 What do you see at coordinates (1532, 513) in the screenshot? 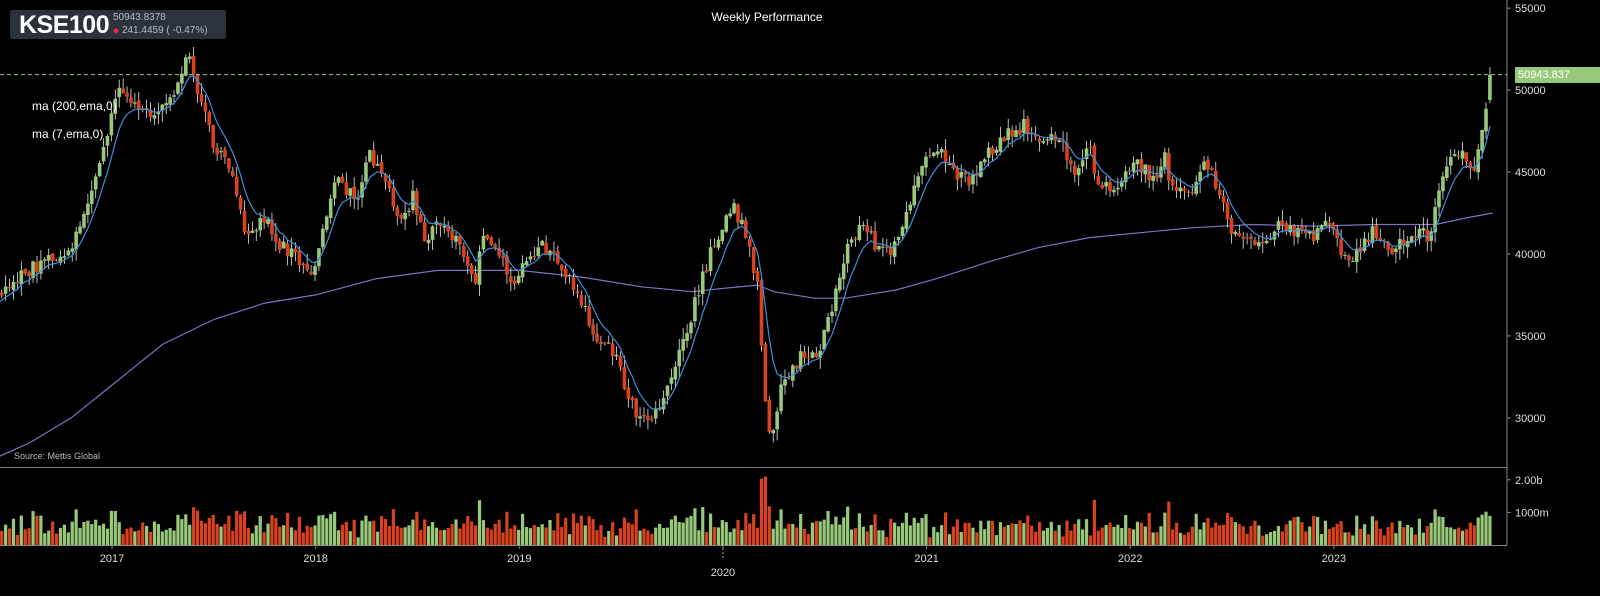
I see `volume-tick-label: 1000m` at bounding box center [1532, 513].